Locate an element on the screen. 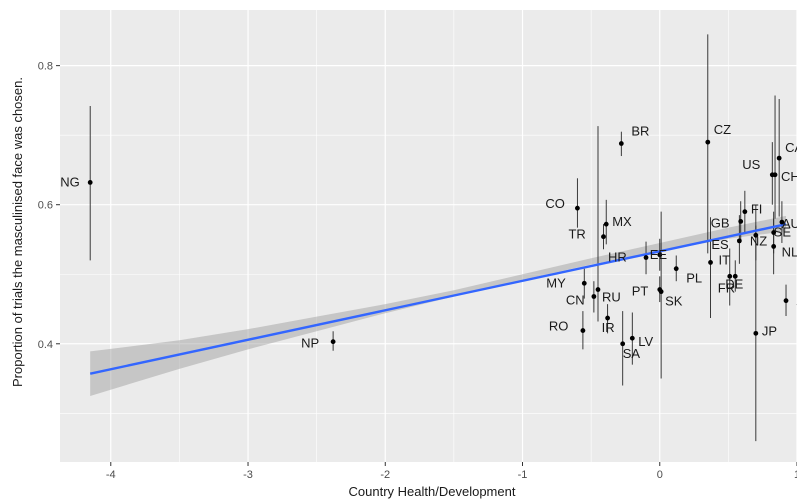 This screenshot has height=500, width=797. point-nz is located at coordinates (756, 235).